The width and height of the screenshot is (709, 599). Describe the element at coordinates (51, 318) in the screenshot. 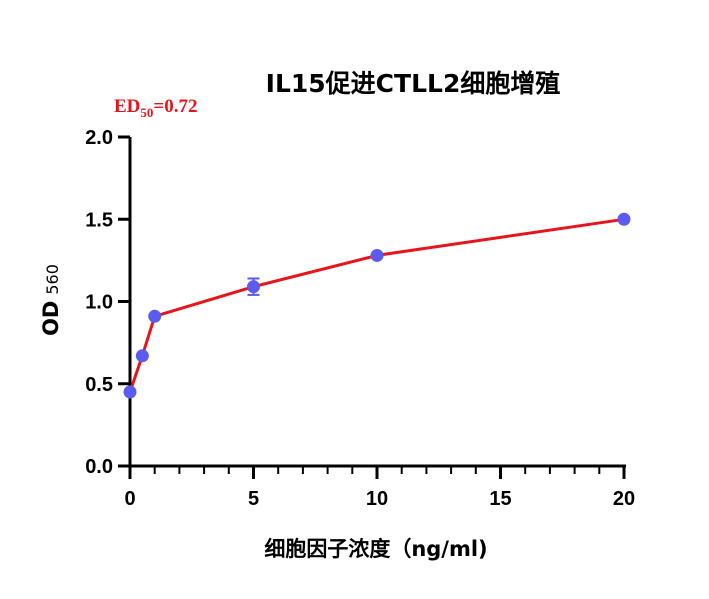

I see `y-axis-label-main: OD` at that location.